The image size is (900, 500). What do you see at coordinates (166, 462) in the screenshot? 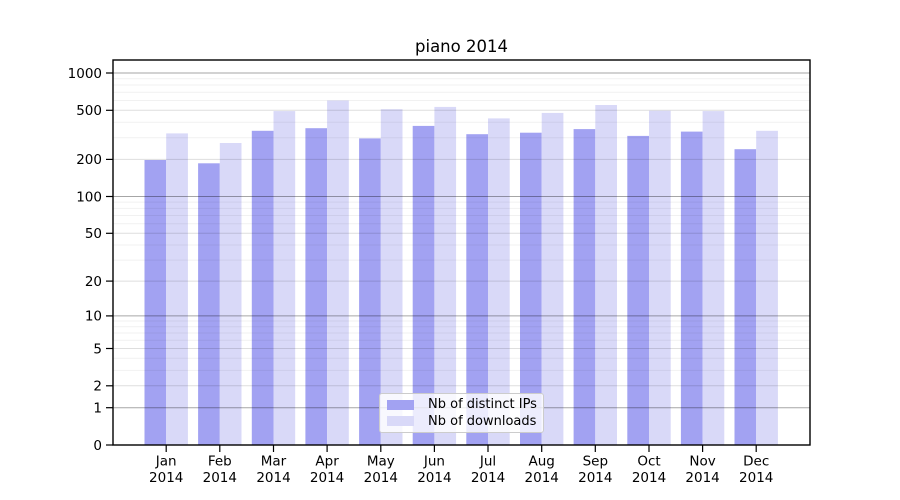
I see `x-tick-label-month: Jan` at bounding box center [166, 462].